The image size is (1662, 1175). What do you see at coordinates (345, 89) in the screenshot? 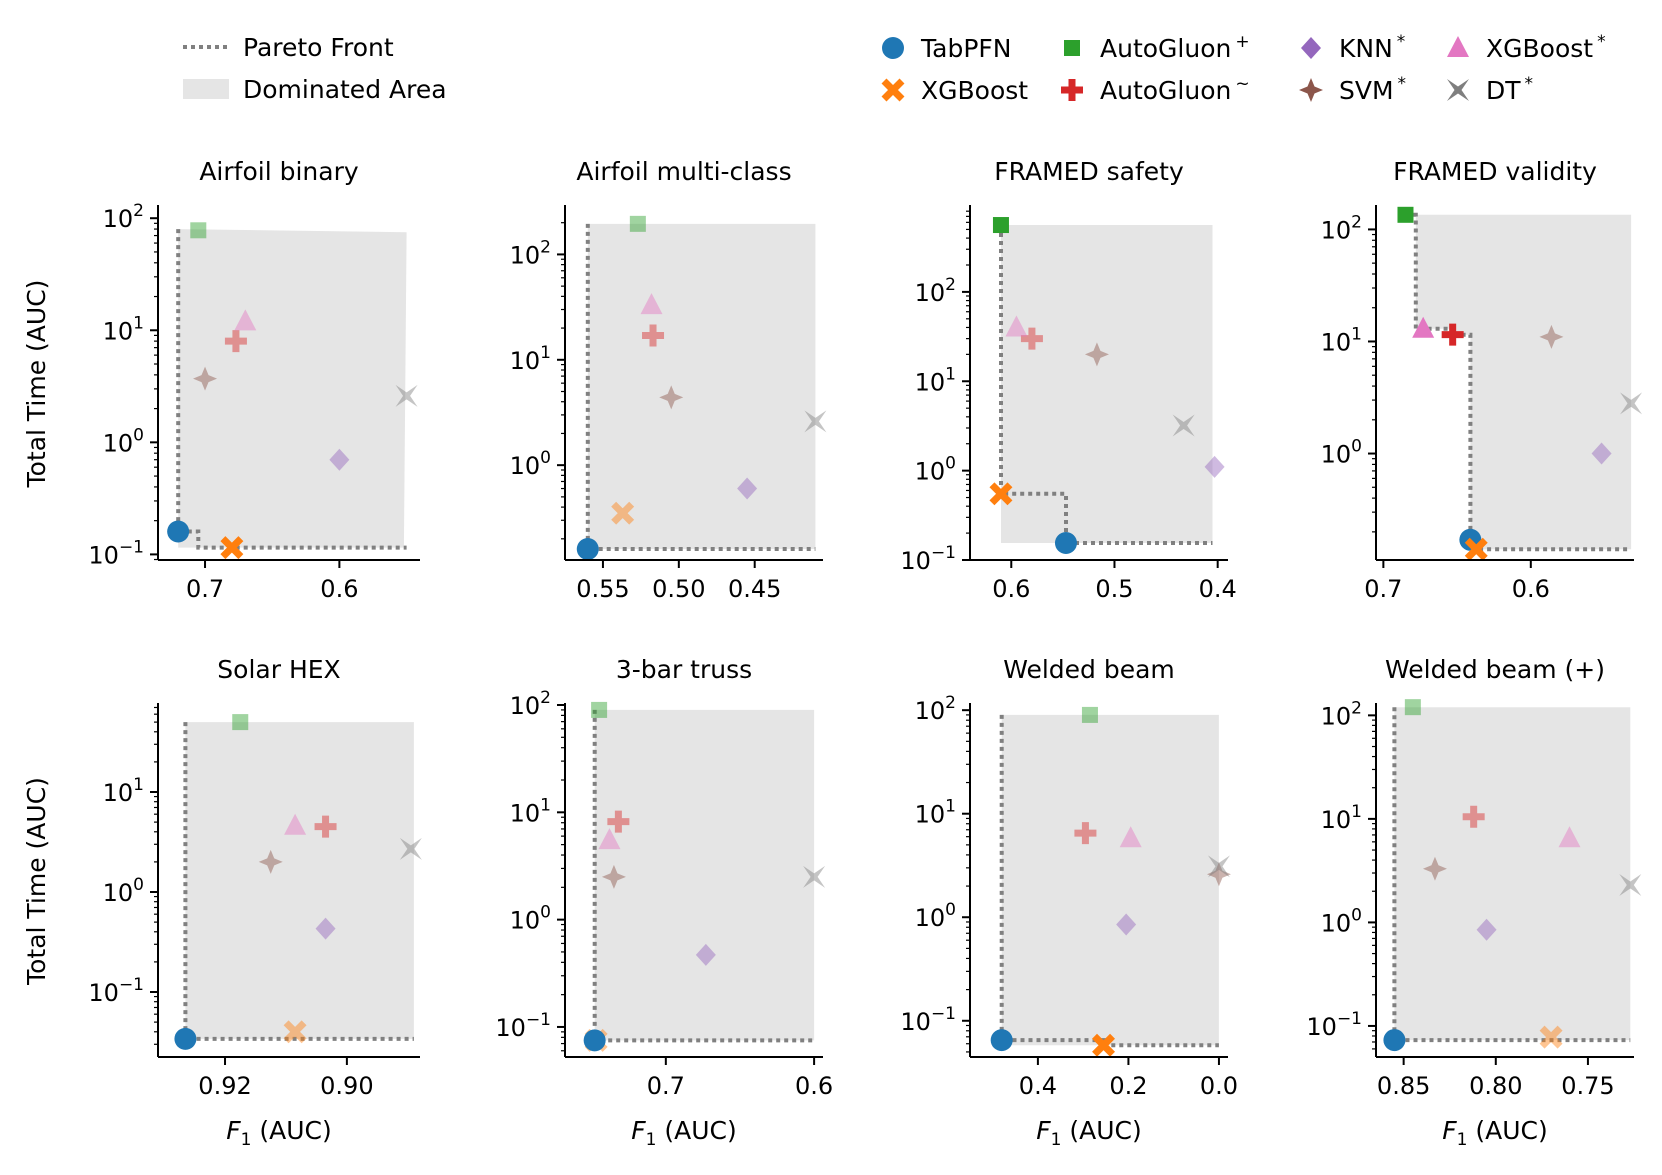
I see `legend-dominated-label: Dominated Area` at bounding box center [345, 89].